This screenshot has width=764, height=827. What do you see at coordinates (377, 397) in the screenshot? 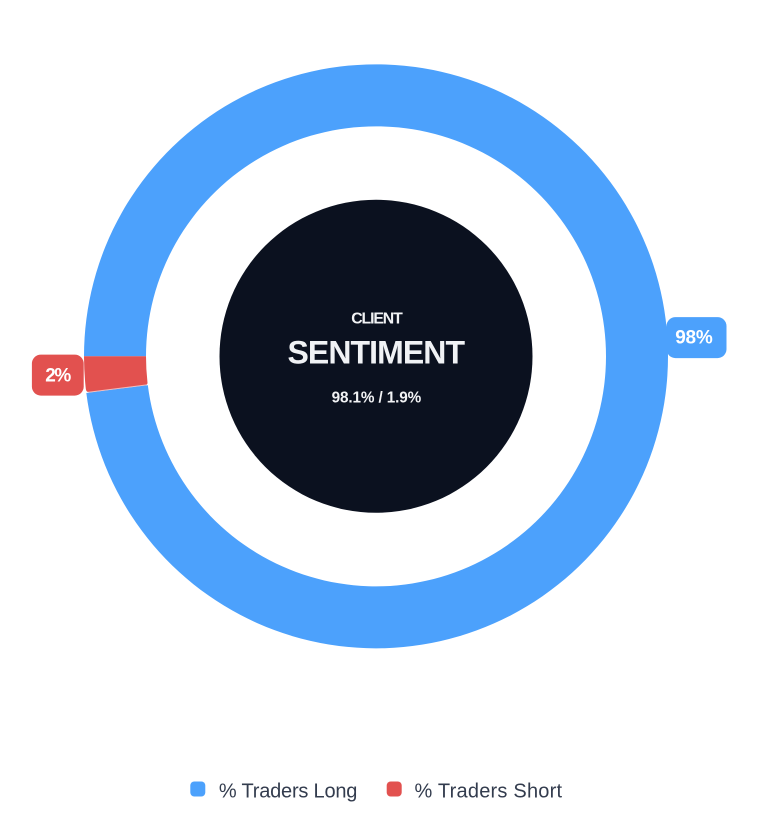
I see `svg-text: 98.1% / 1.9%` at bounding box center [377, 397].